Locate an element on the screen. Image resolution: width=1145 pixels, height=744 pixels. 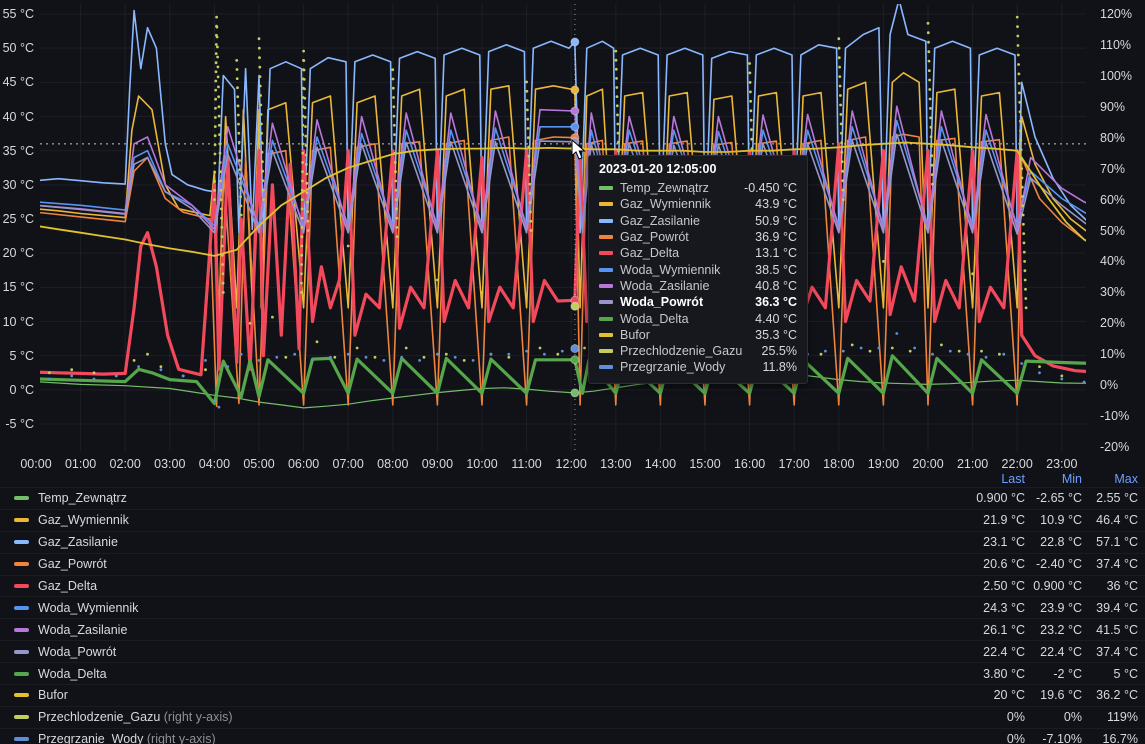
right-axis-tick: 80% is located at coordinates (1113, 137).